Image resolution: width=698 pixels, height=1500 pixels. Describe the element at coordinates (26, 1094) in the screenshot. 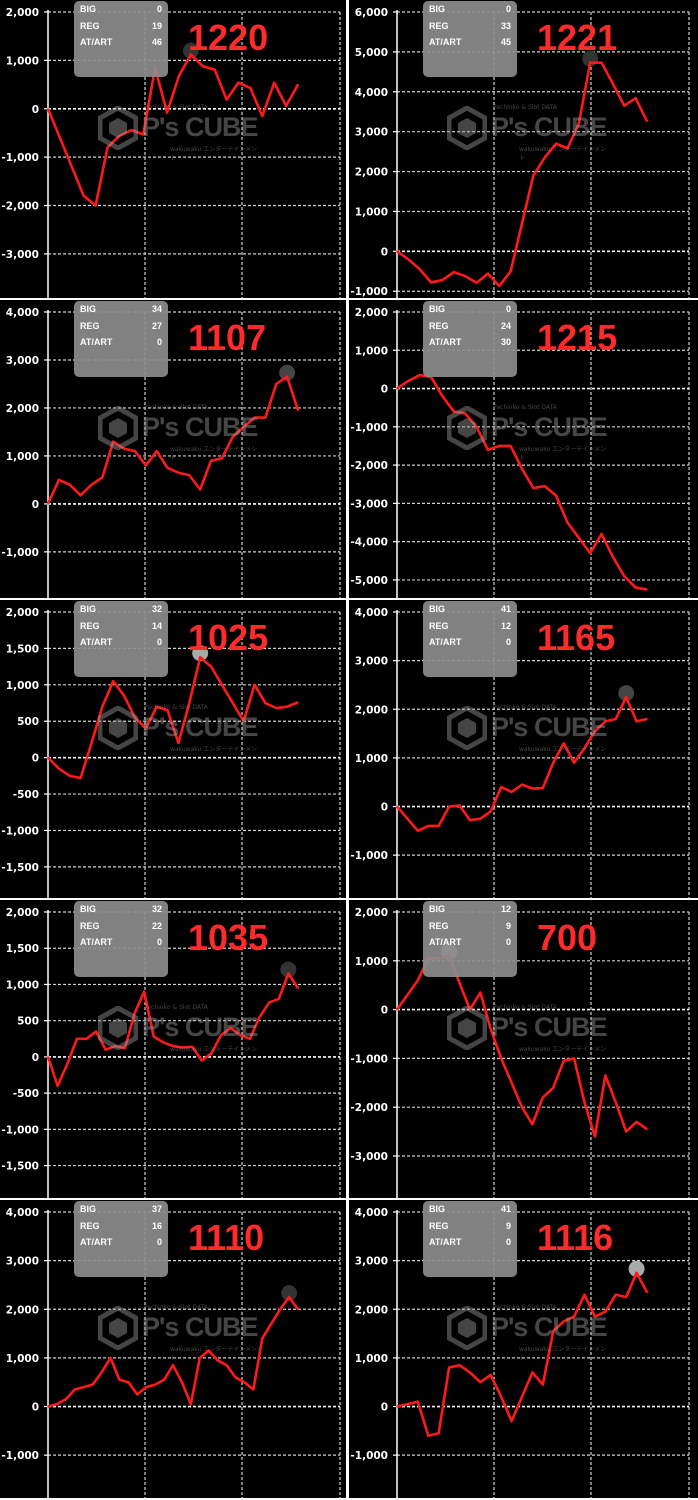

I see `y-tick-label: -500` at that location.